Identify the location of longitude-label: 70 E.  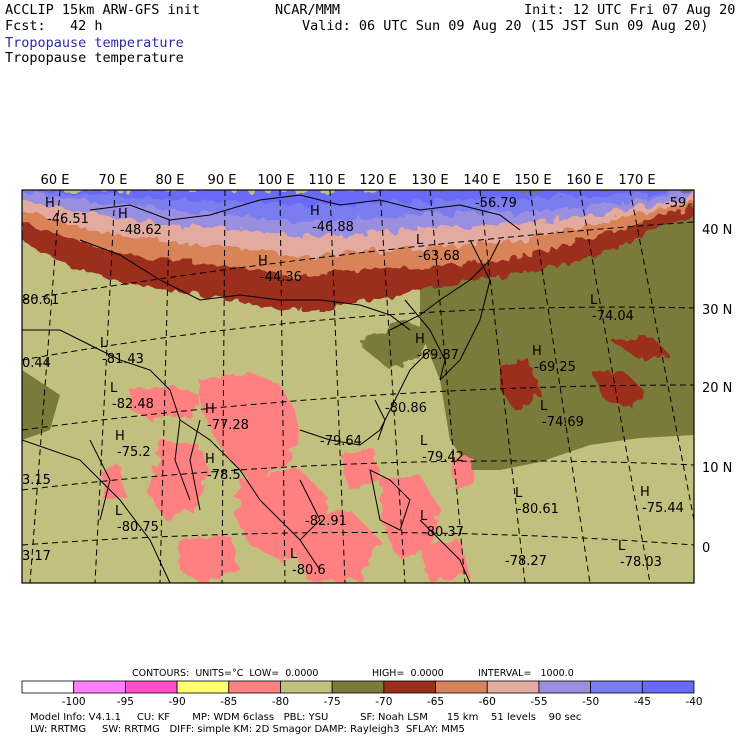
(113, 180).